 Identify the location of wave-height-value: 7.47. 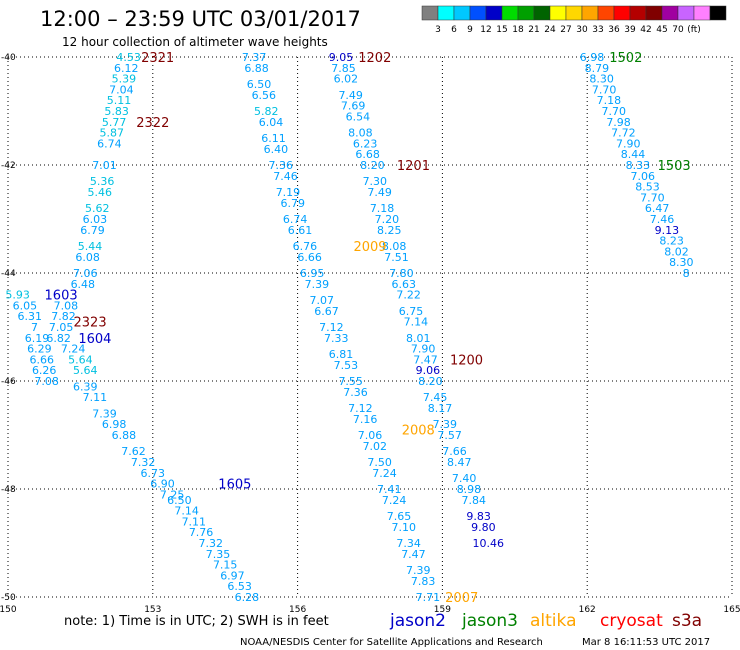
(425, 359).